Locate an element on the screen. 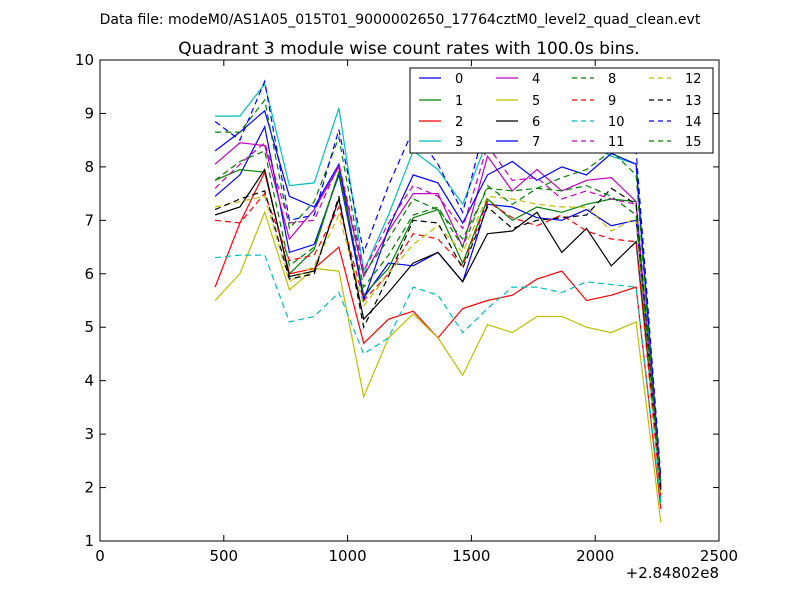 This screenshot has width=800, height=600. legend-box is located at coordinates (561, 110).